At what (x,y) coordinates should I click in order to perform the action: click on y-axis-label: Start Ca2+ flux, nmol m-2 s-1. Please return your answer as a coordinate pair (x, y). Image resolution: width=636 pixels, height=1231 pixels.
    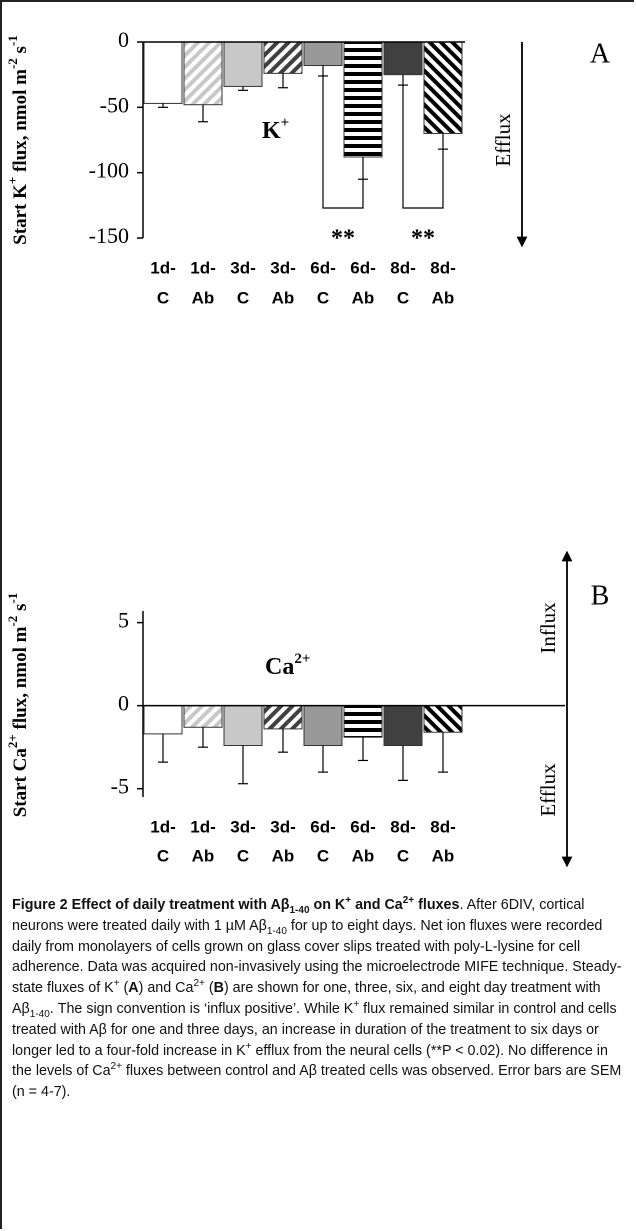
    Looking at the image, I should click on (18, 705).